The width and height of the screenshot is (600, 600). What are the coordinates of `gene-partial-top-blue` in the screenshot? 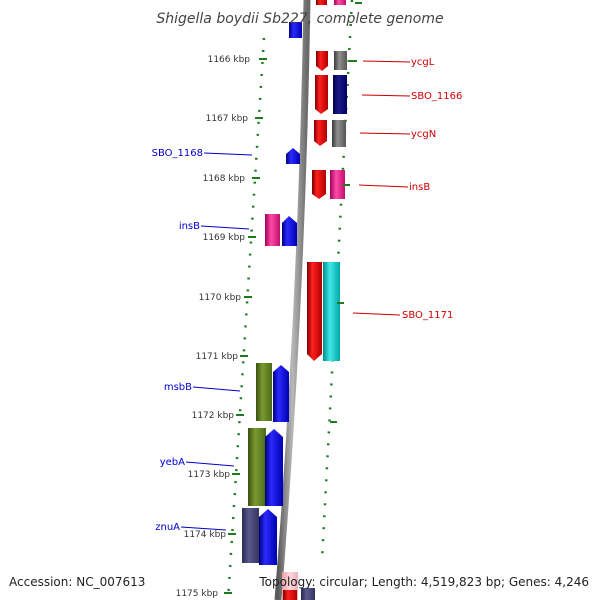 It's located at (295, 30).